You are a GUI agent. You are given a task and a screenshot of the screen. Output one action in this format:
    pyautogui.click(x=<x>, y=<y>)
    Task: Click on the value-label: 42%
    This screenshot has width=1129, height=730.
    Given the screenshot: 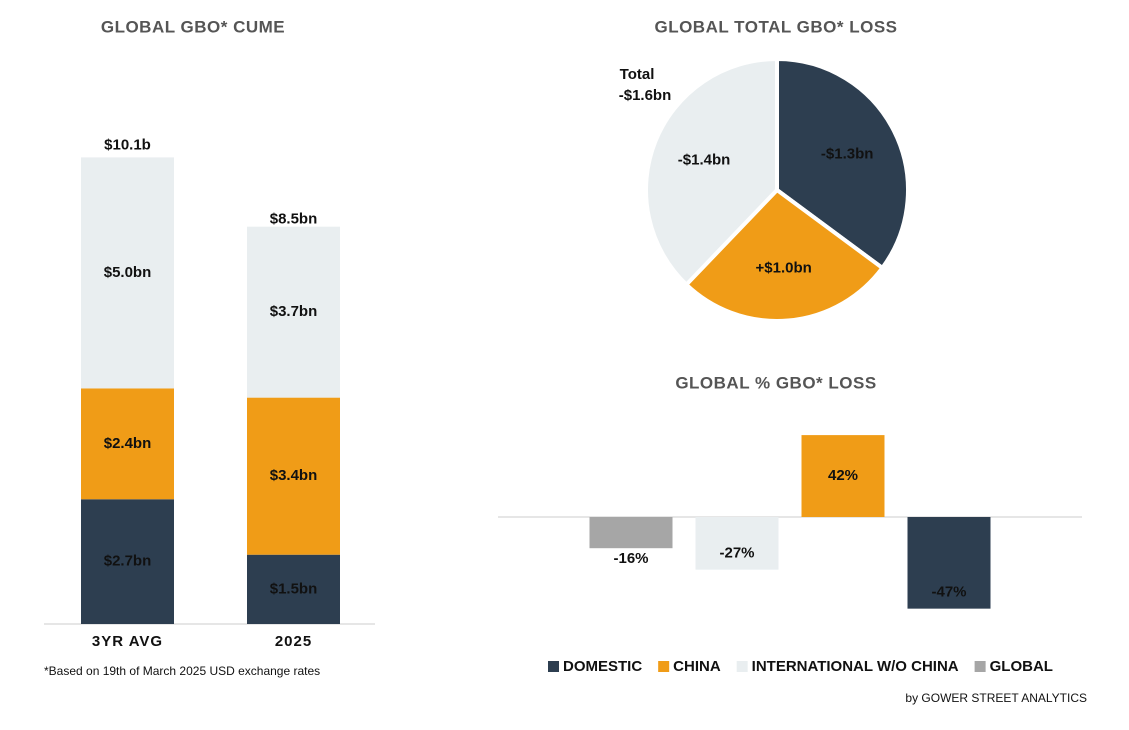 What is the action you would take?
    pyautogui.click(x=843, y=475)
    